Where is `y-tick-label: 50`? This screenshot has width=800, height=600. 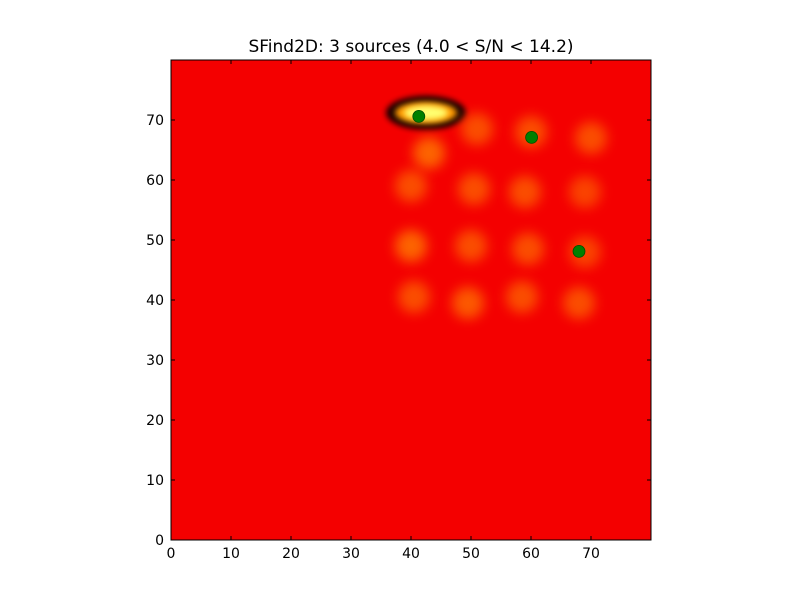 y-tick-label: 50 is located at coordinates (155, 241).